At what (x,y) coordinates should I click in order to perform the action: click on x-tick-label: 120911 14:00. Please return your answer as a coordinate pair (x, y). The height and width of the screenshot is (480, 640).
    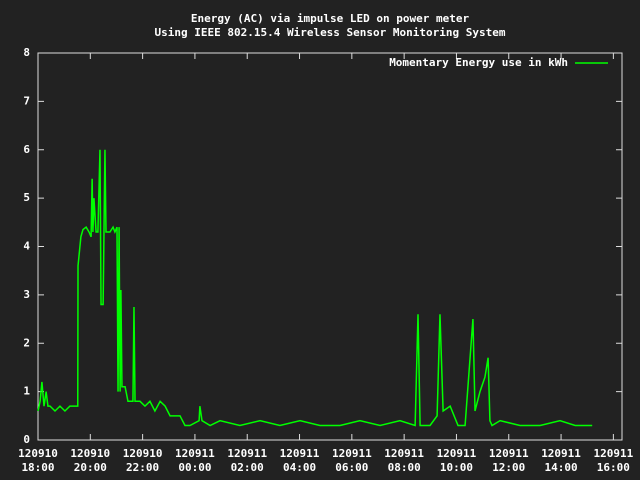
    Looking at the image, I should click on (561, 460).